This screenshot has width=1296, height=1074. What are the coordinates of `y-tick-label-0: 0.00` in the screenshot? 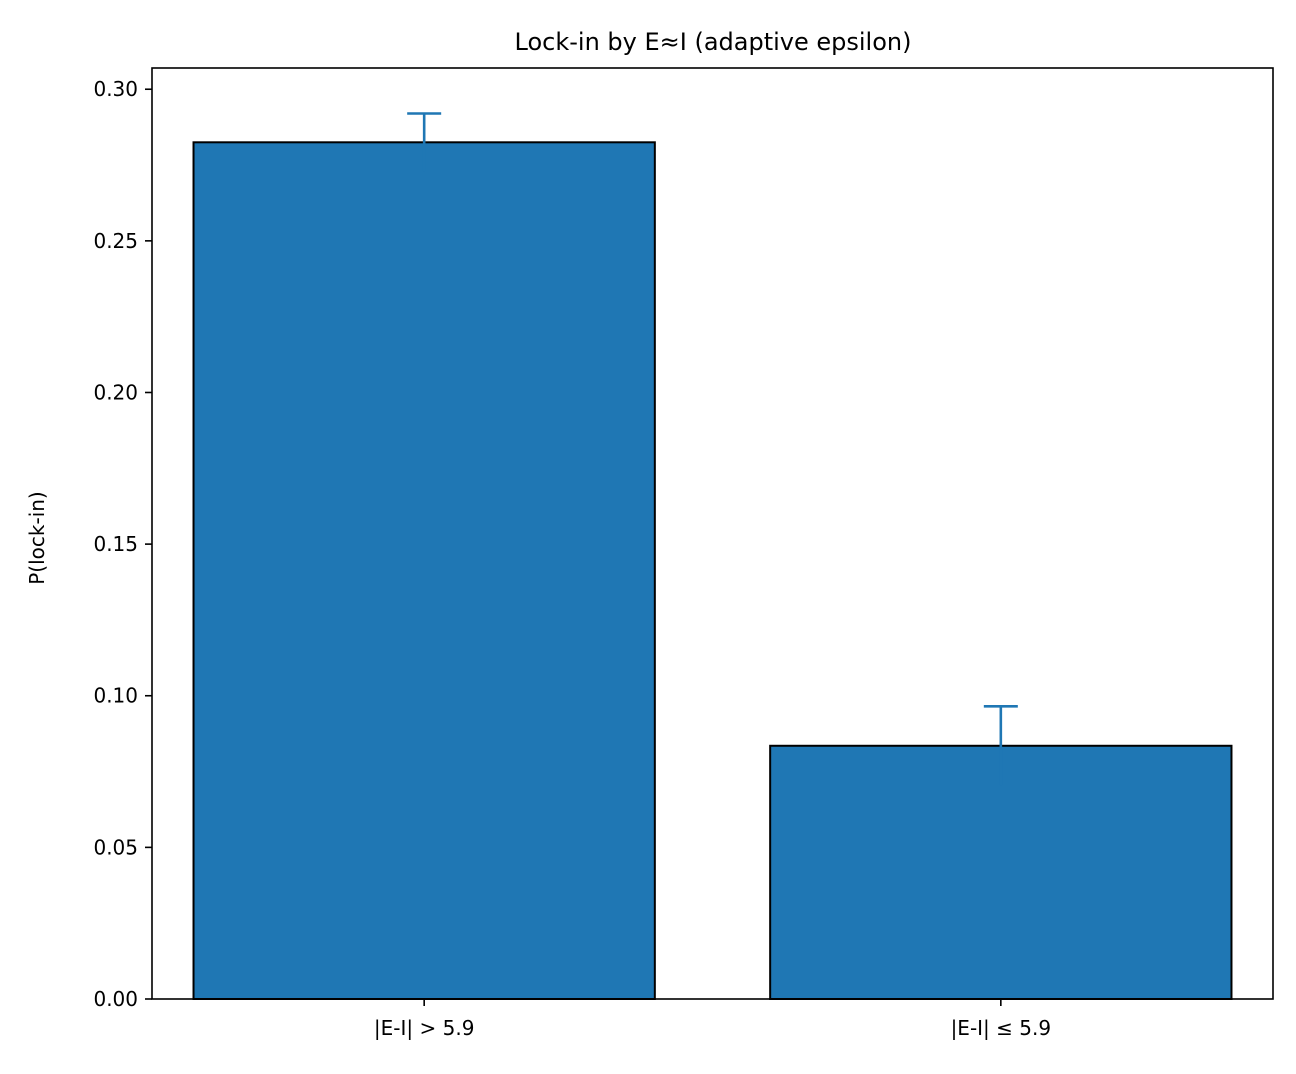 It's located at (115, 999).